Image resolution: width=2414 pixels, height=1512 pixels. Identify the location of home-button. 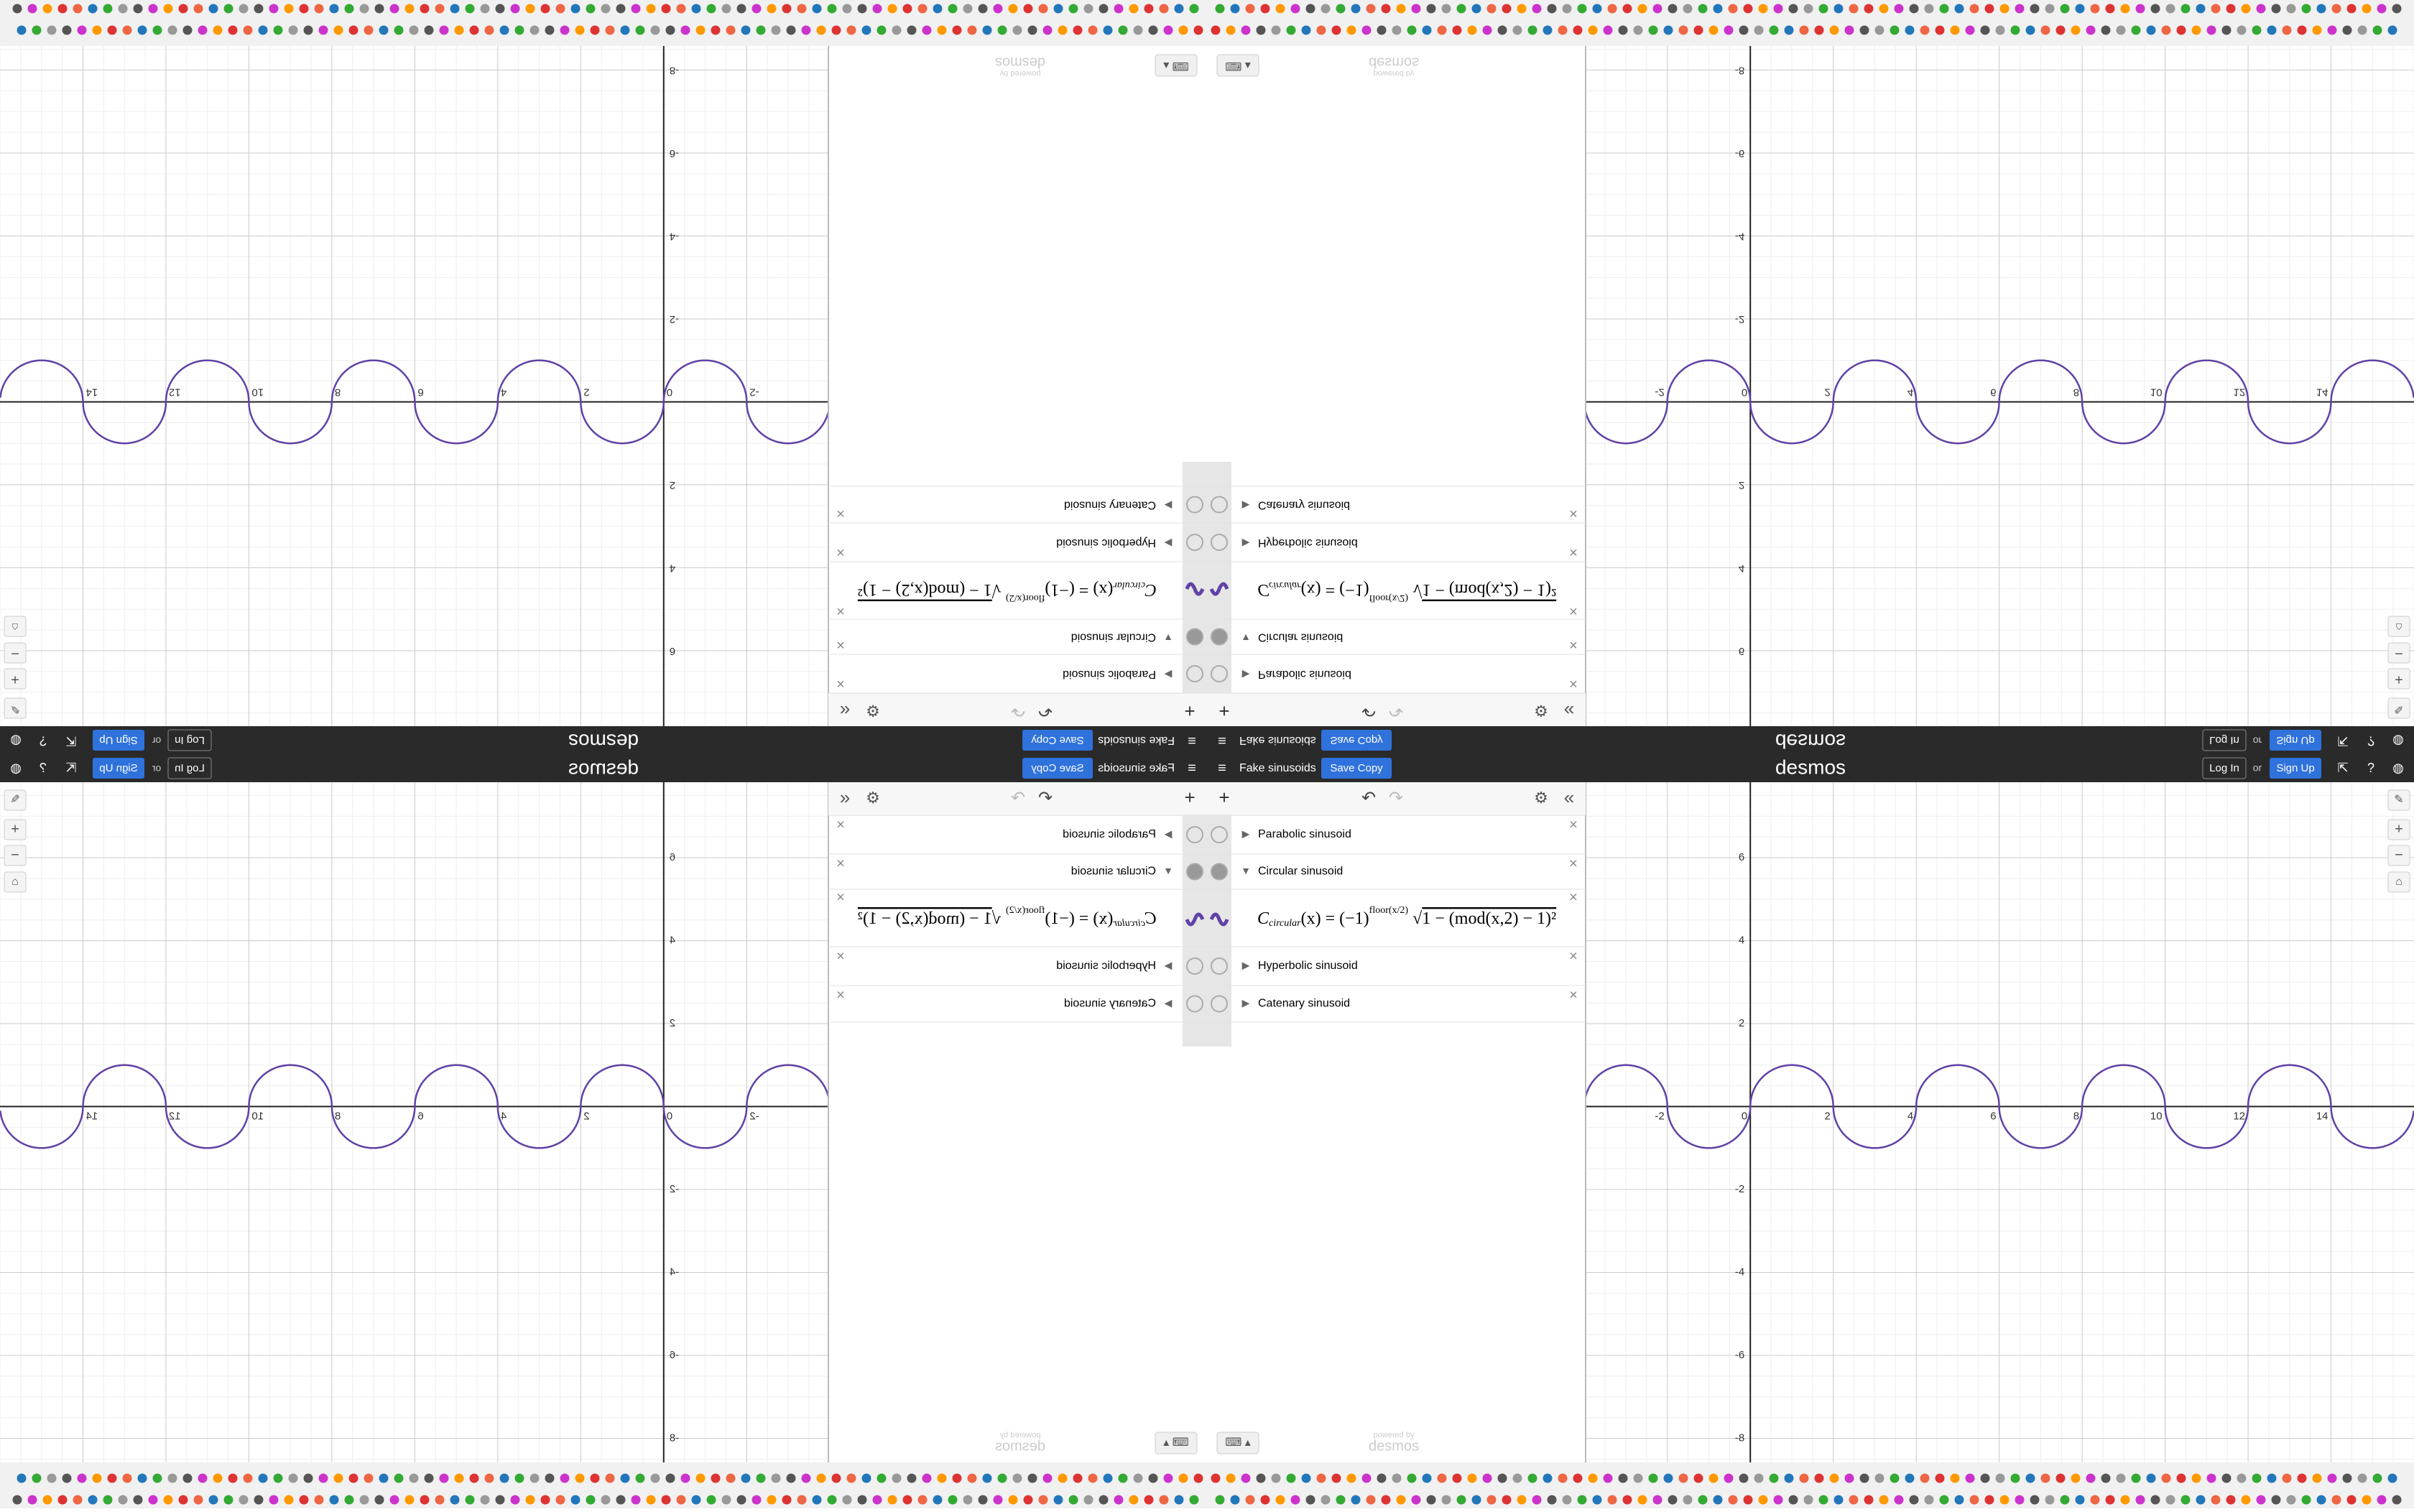
(2398, 626).